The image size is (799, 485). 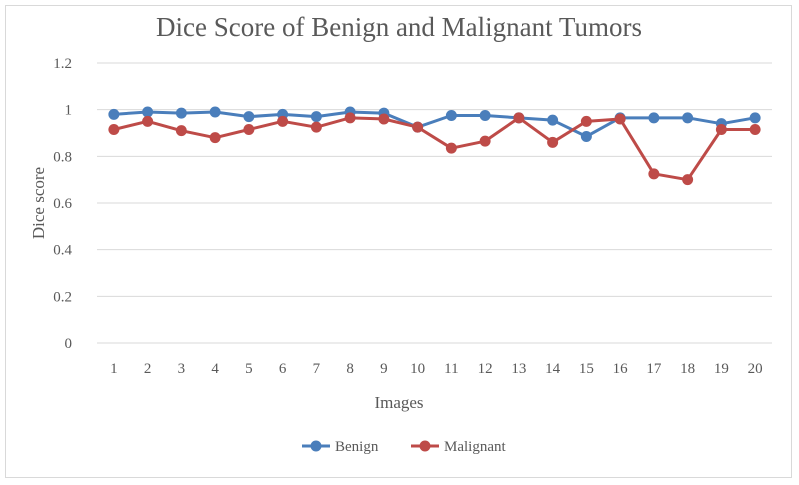 I want to click on series-lines, so click(x=434, y=146).